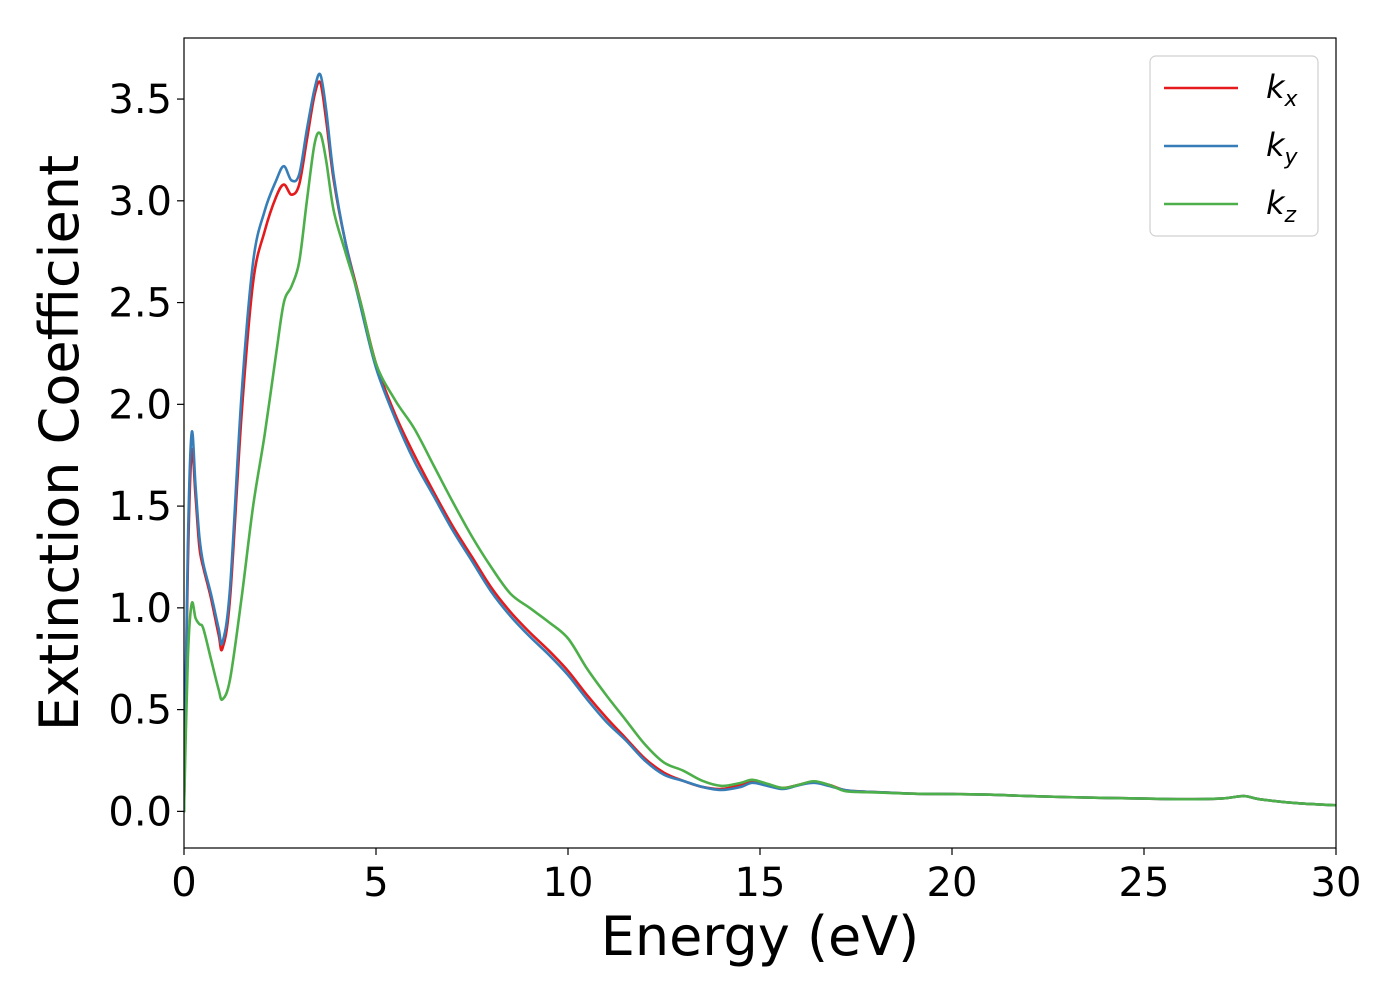 Image resolution: width=1400 pixels, height=1000 pixels. I want to click on x-axis-ticks: 0 5 10 15 20 25 30, so click(766, 877).